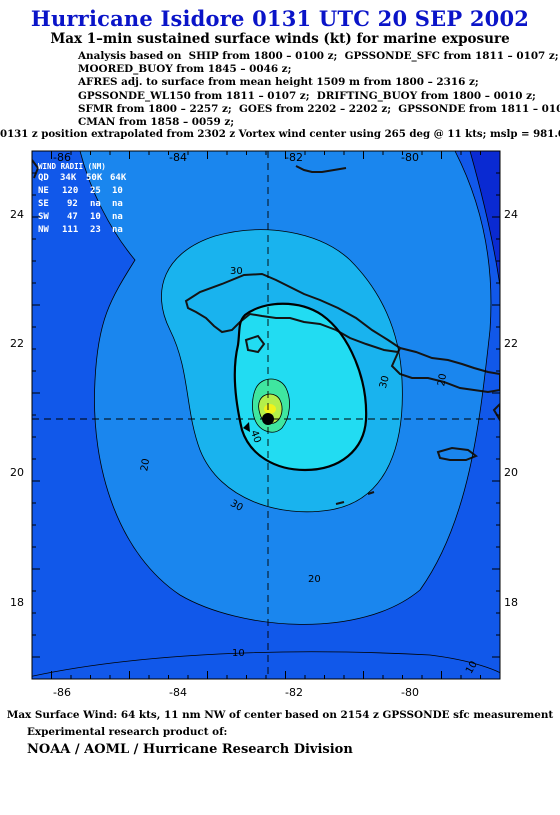  Describe the element at coordinates (118, 178) in the screenshot. I see `wind-radii-cell: 64K` at that location.